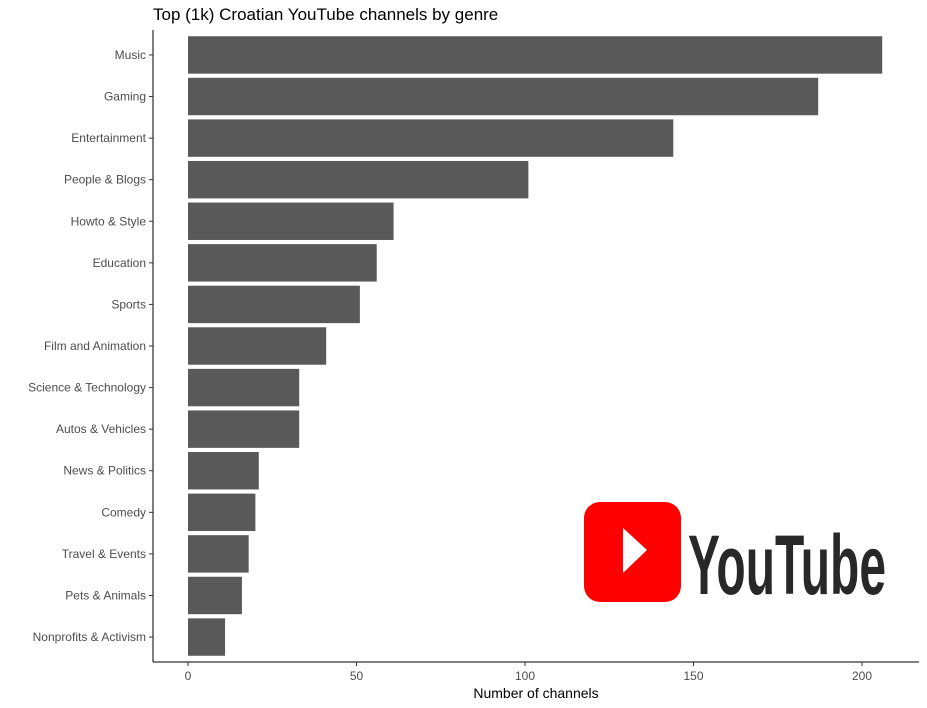  I want to click on x-tick-label: 50, so click(357, 676).